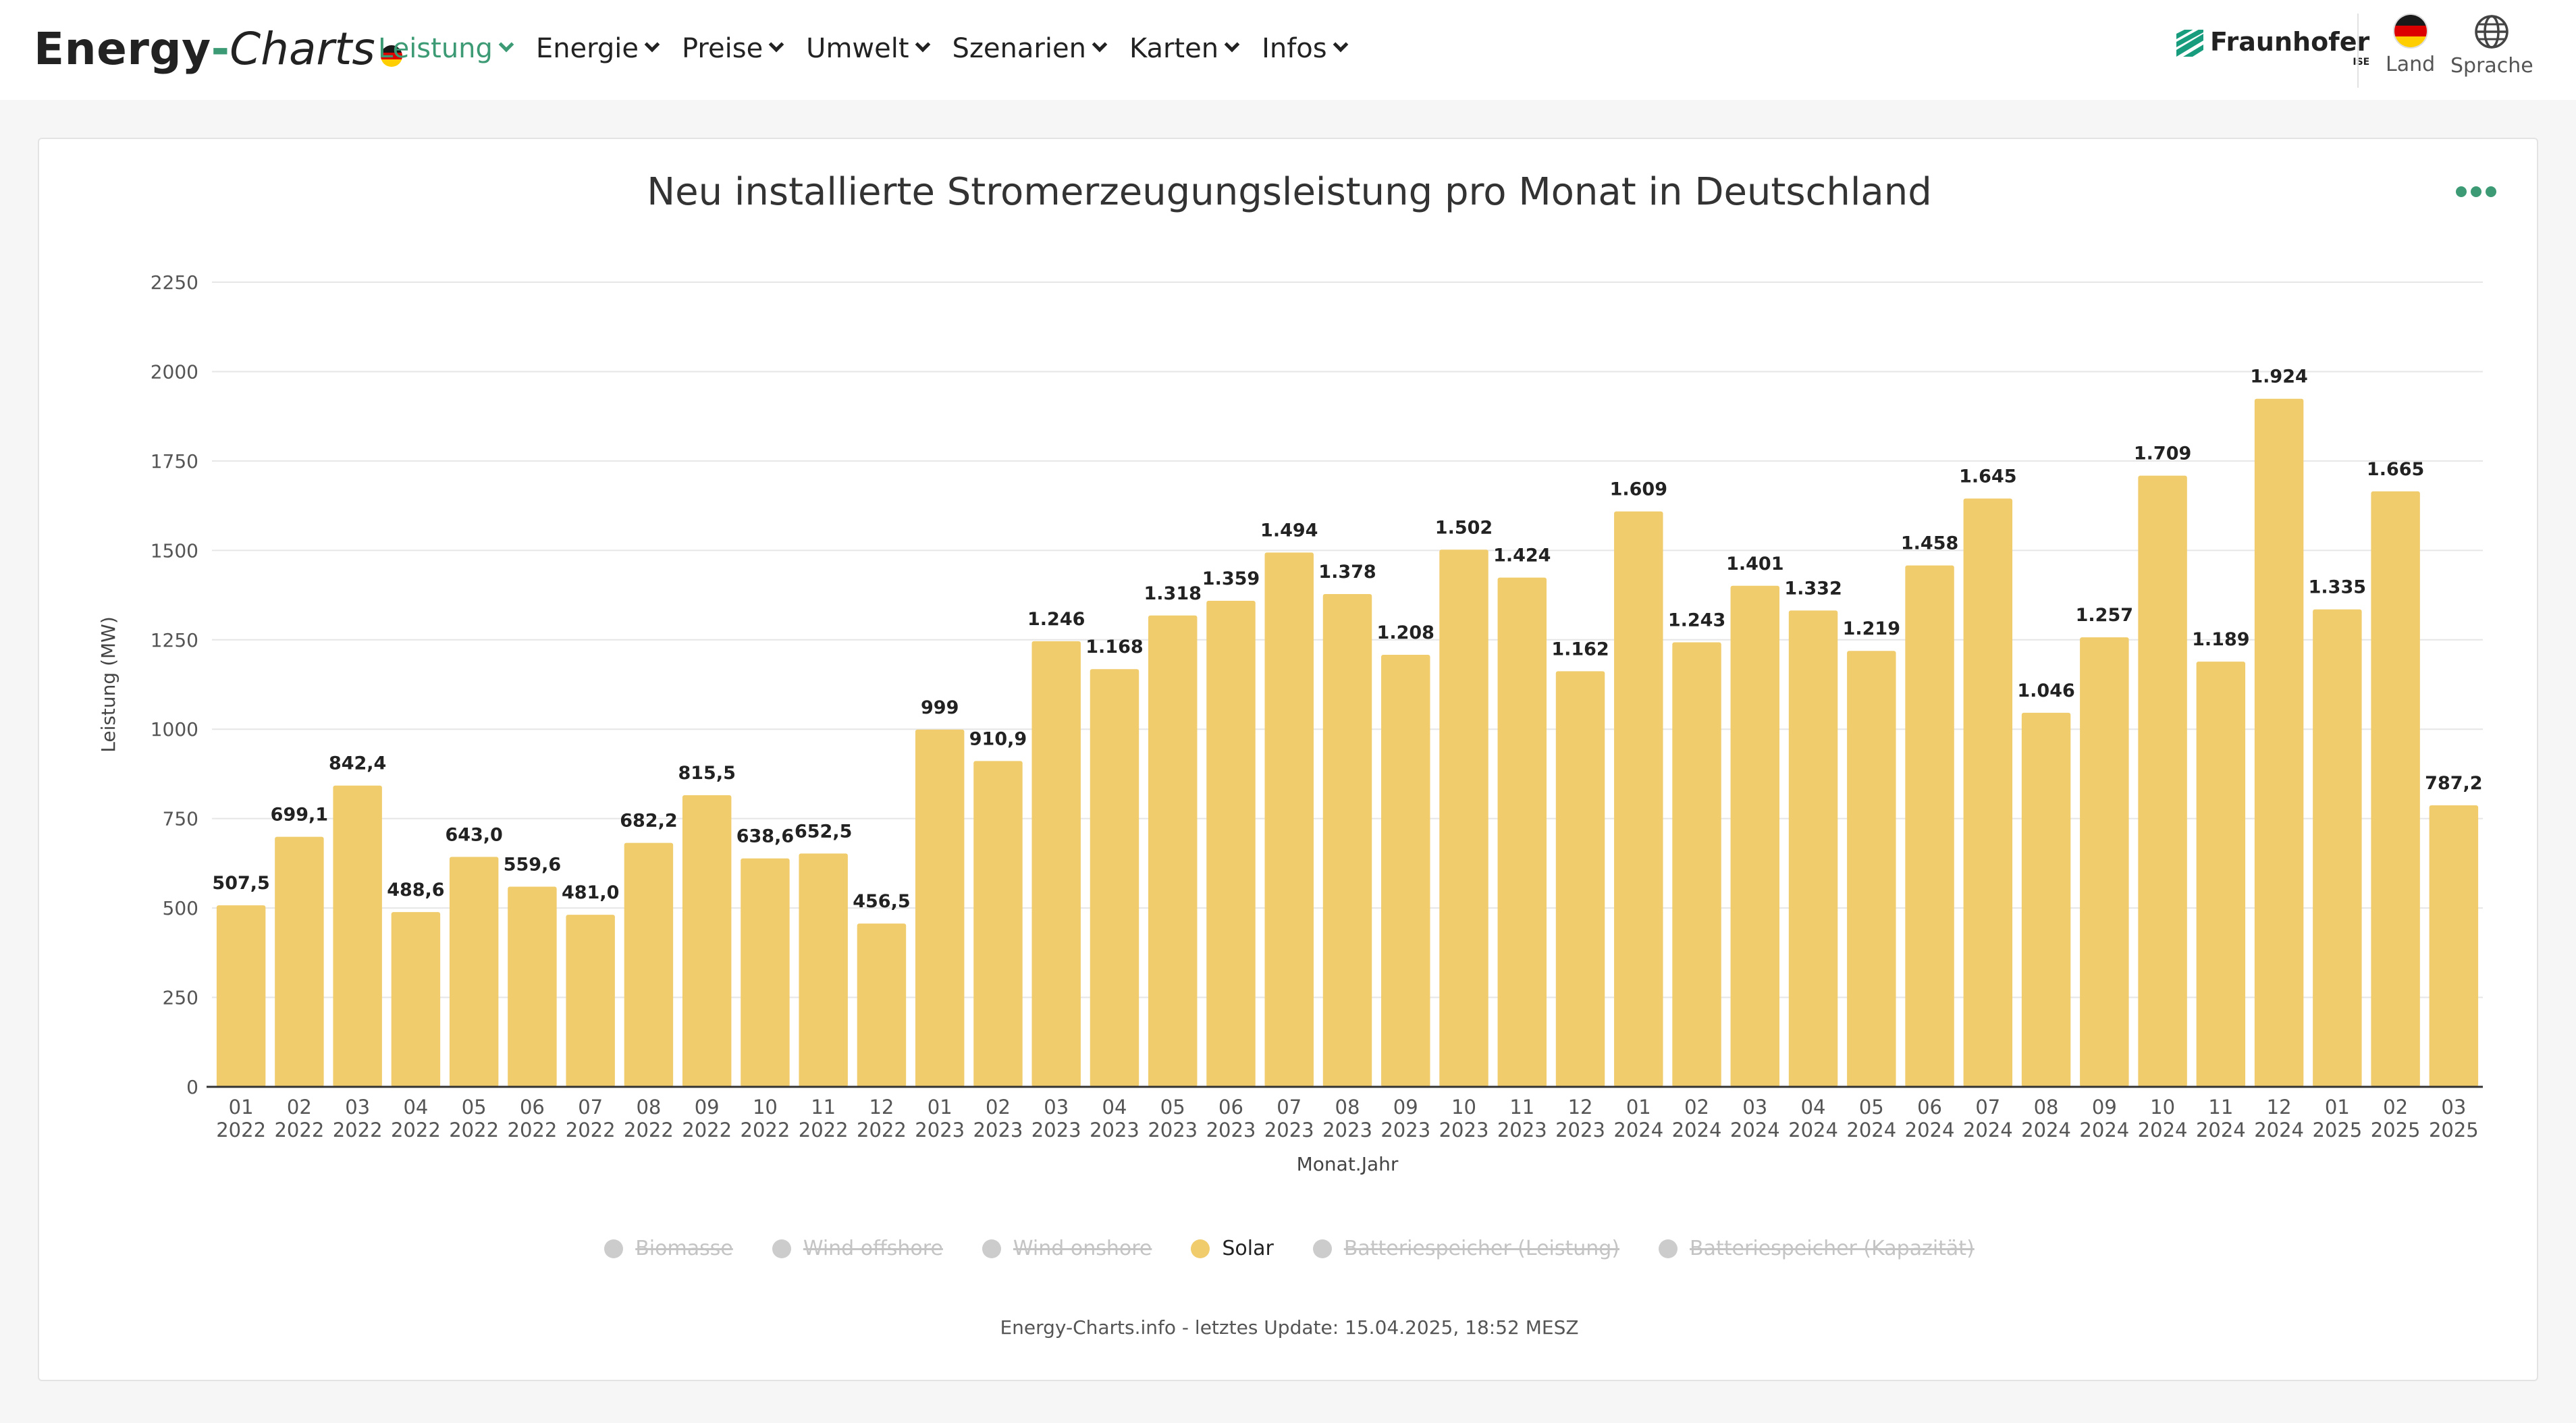 The height and width of the screenshot is (1423, 2576). I want to click on y-tick-label: 2000, so click(174, 371).